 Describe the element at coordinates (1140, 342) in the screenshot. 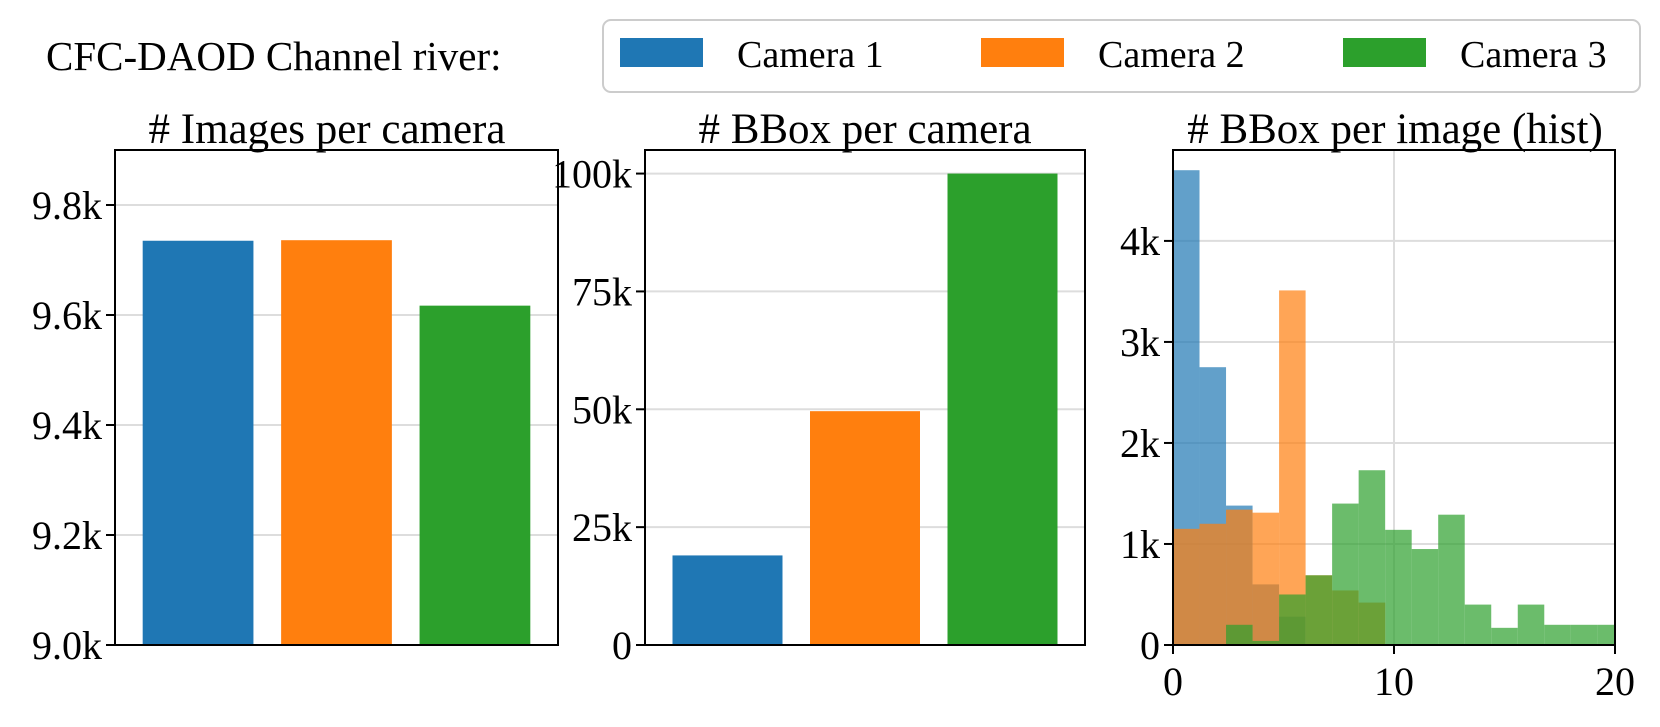

I see `y-tick-label: 3k` at that location.